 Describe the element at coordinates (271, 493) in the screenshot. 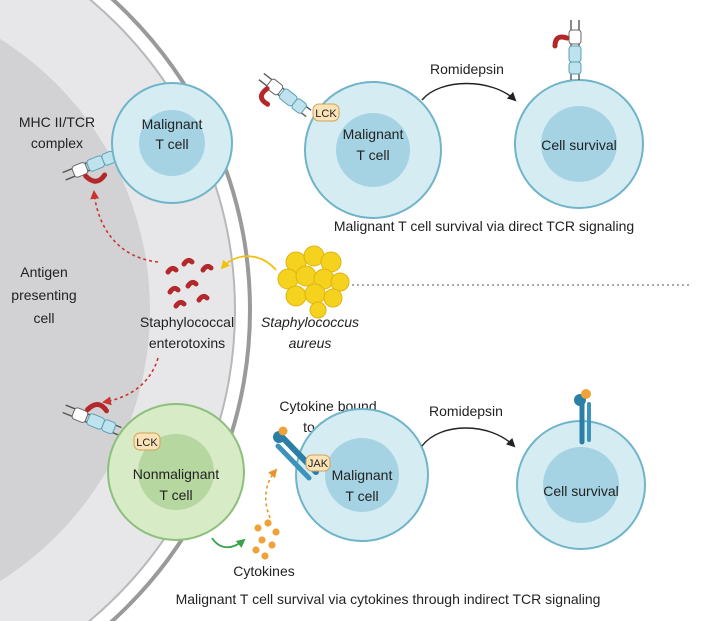

I see `cytokine-to-receptor-arrow` at that location.